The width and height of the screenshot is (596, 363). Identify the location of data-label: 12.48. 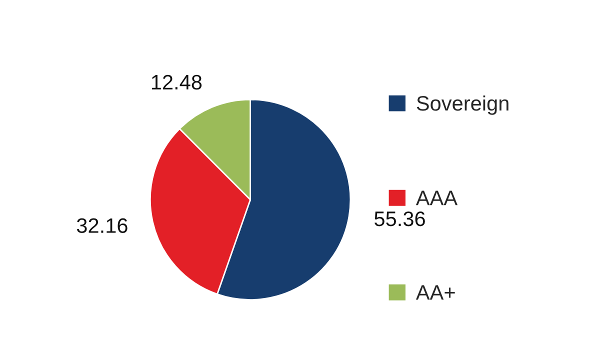
(177, 82).